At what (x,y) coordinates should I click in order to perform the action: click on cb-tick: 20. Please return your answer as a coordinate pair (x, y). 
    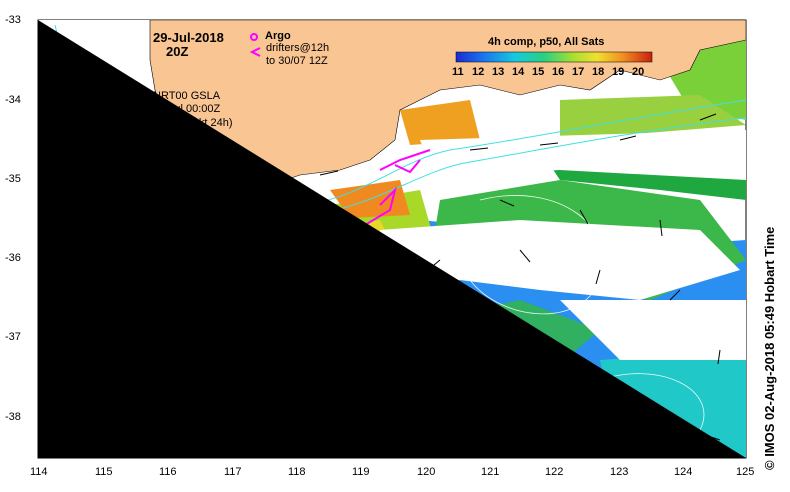
    Looking at the image, I should click on (638, 72).